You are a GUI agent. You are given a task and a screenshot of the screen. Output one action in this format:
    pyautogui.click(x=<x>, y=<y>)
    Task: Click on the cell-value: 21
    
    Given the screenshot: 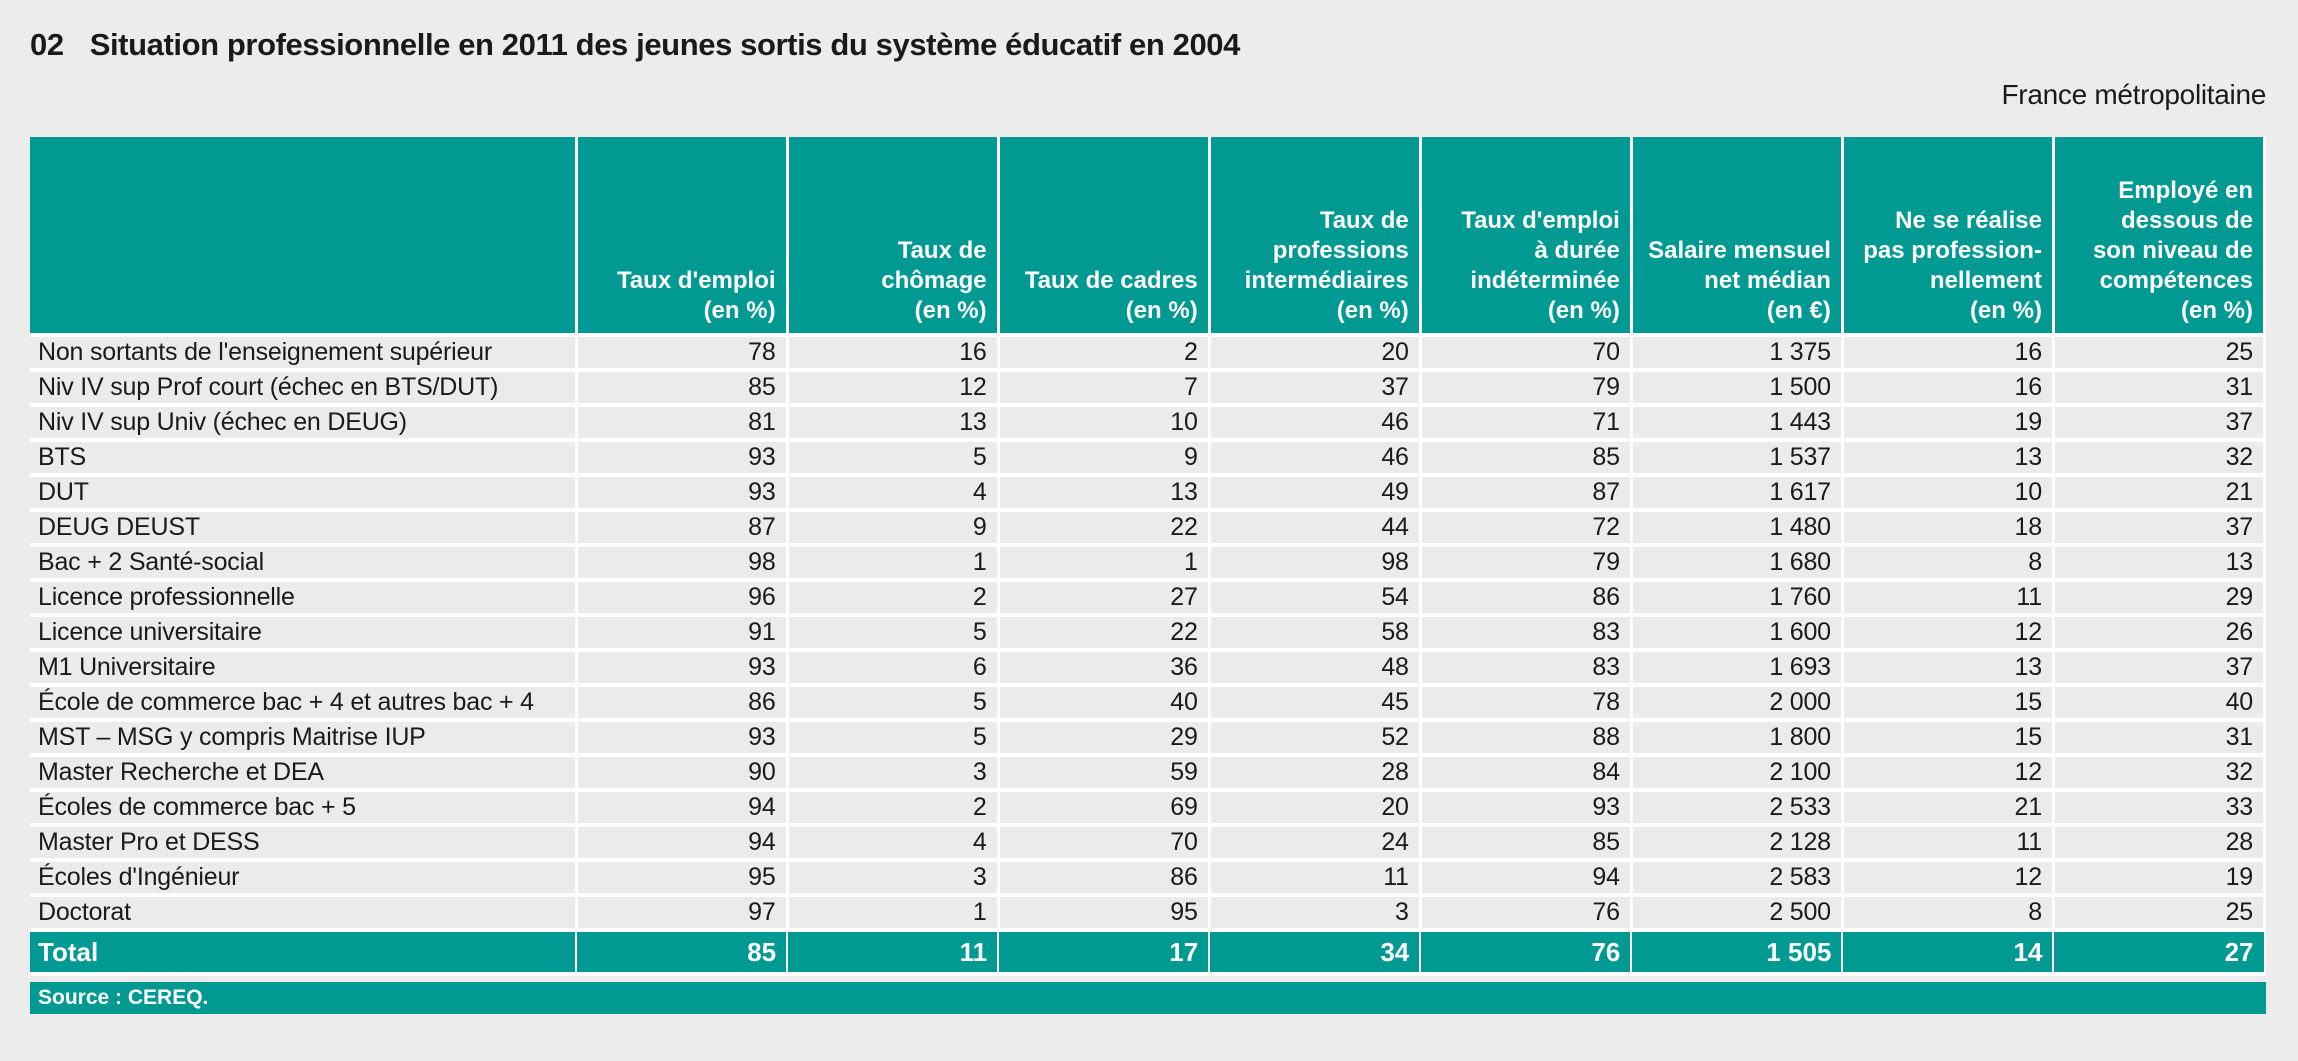 What is the action you would take?
    pyautogui.click(x=1948, y=808)
    